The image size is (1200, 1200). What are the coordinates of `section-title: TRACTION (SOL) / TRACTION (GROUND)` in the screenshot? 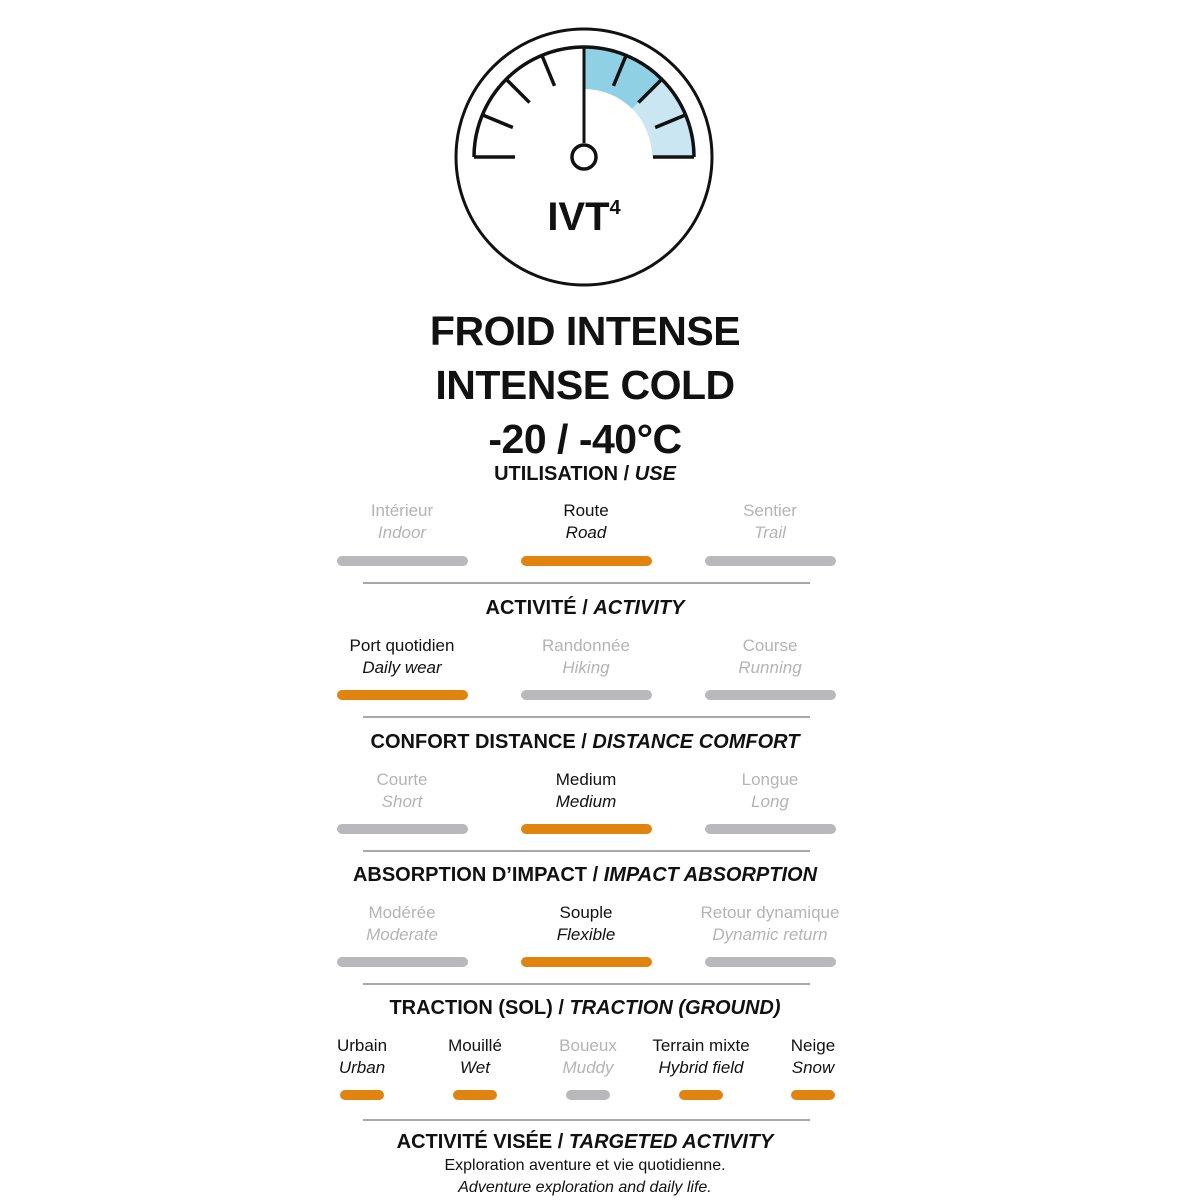 It's located at (585, 1008).